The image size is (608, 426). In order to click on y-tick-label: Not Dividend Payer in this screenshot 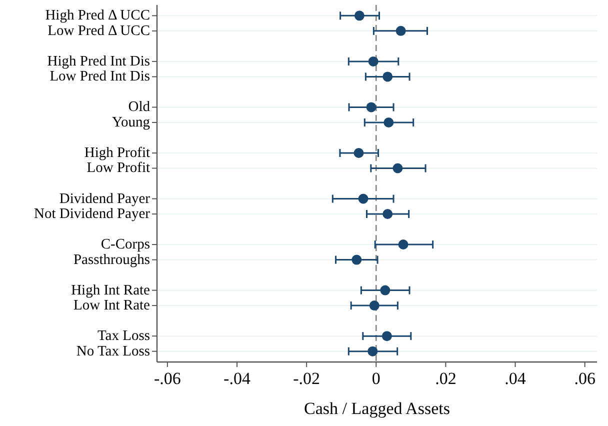, I will do `click(92, 214)`.